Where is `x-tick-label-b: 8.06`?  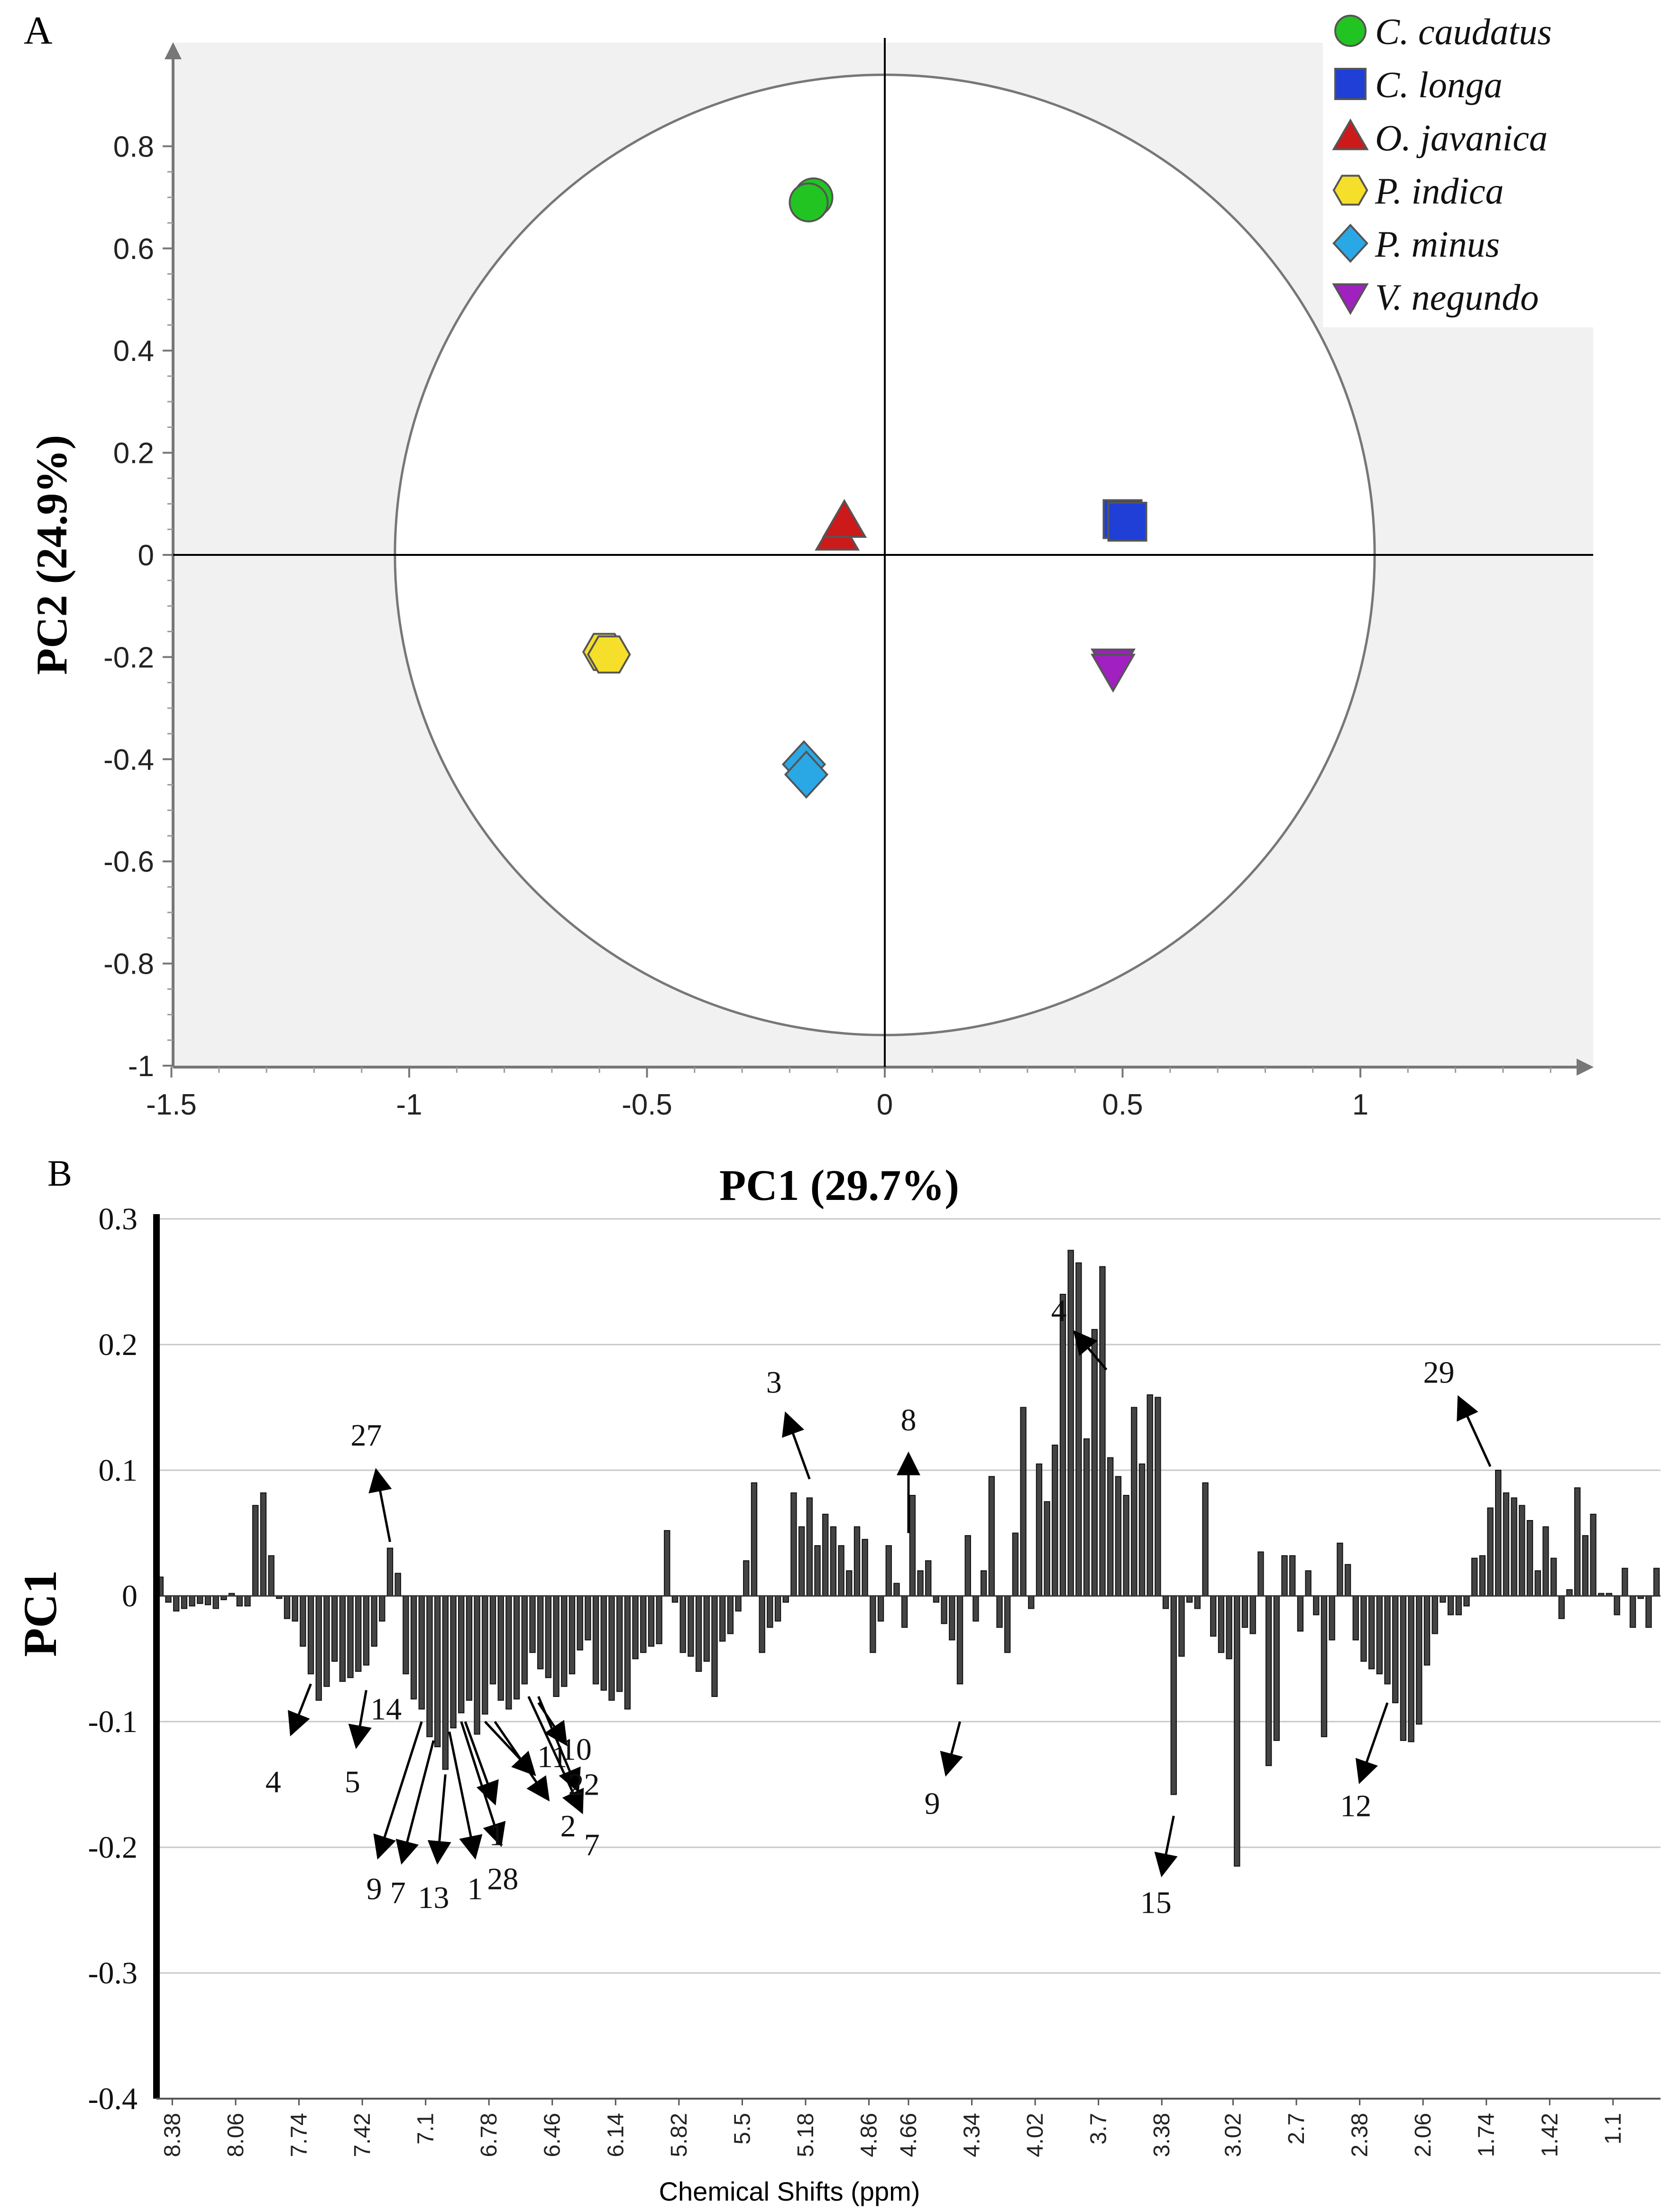 x-tick-label-b: 8.06 is located at coordinates (235, 2135).